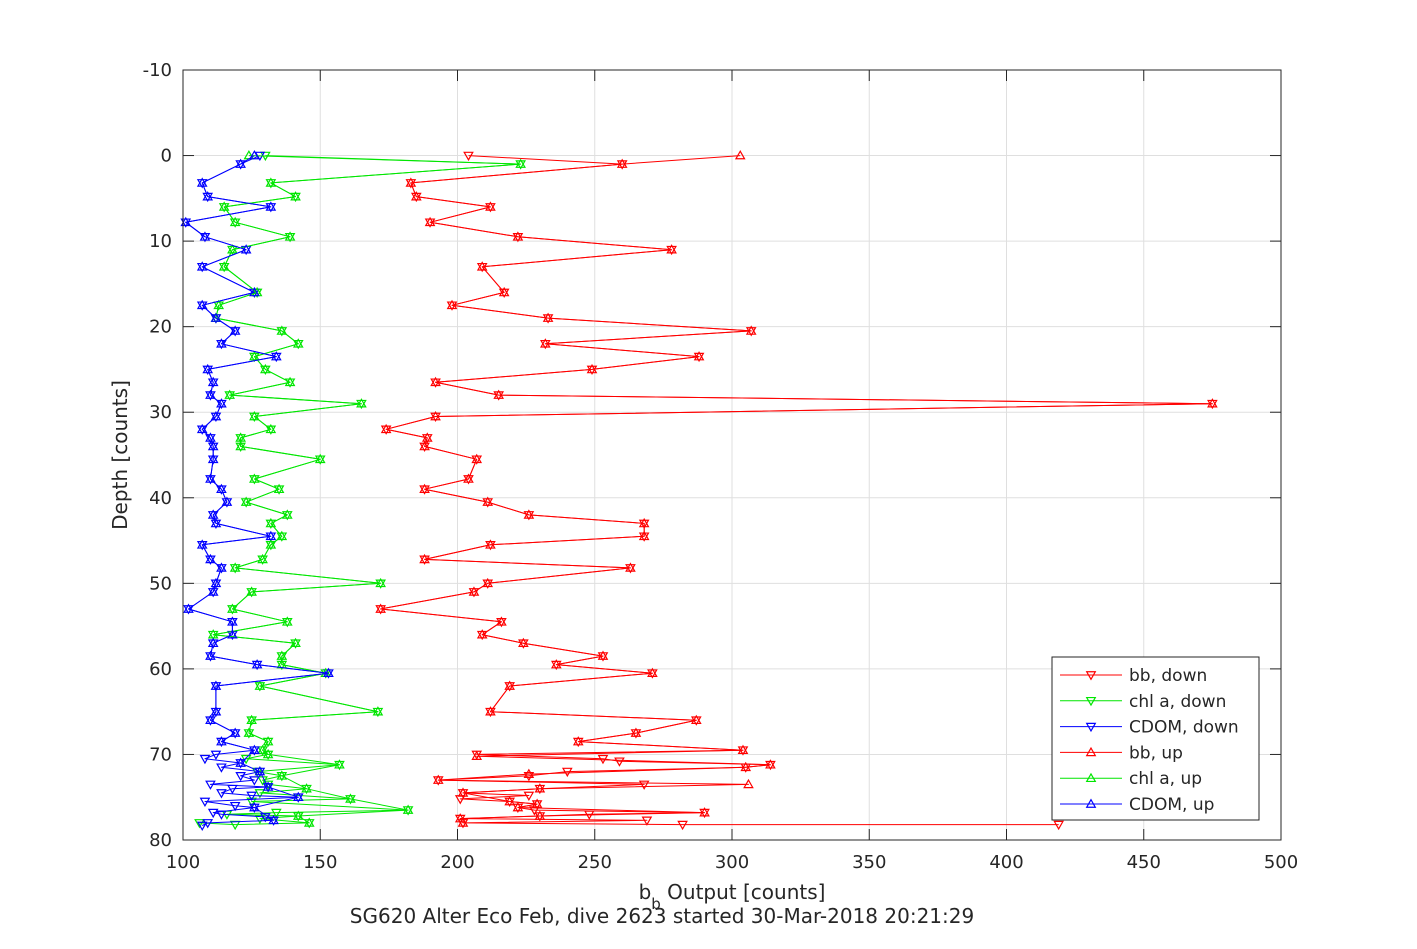  Describe the element at coordinates (320, 862) in the screenshot. I see `x-tick-label-1: 150` at that location.